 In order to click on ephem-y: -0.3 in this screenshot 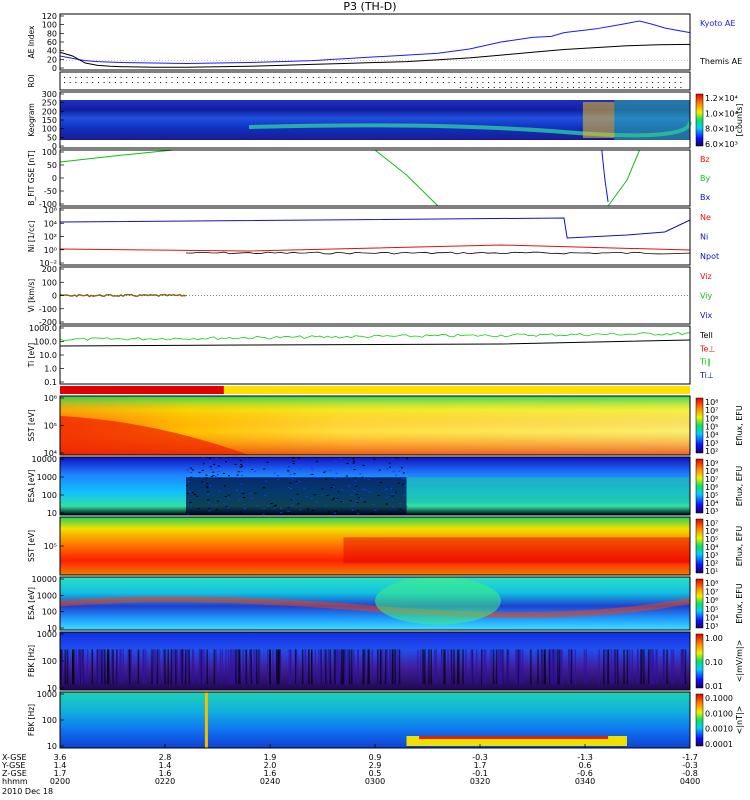, I will do `click(690, 765)`.